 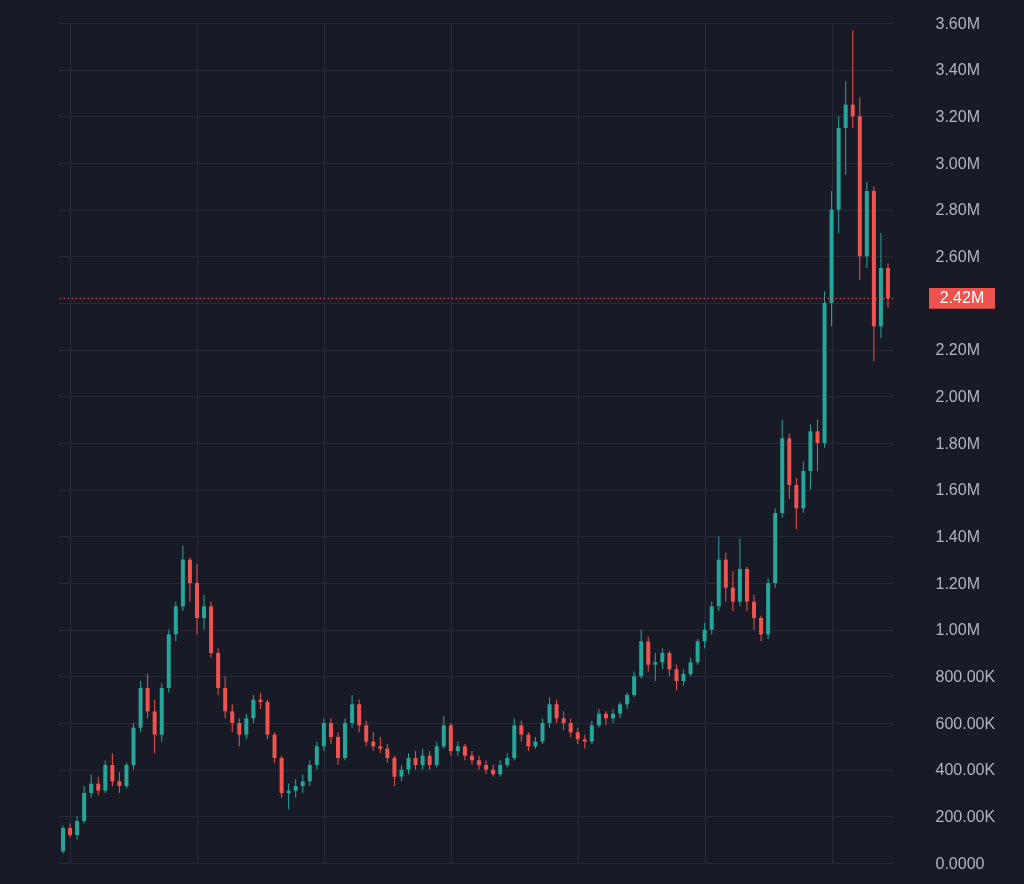 I want to click on y-tick-label: 3.60M, so click(x=957, y=23).